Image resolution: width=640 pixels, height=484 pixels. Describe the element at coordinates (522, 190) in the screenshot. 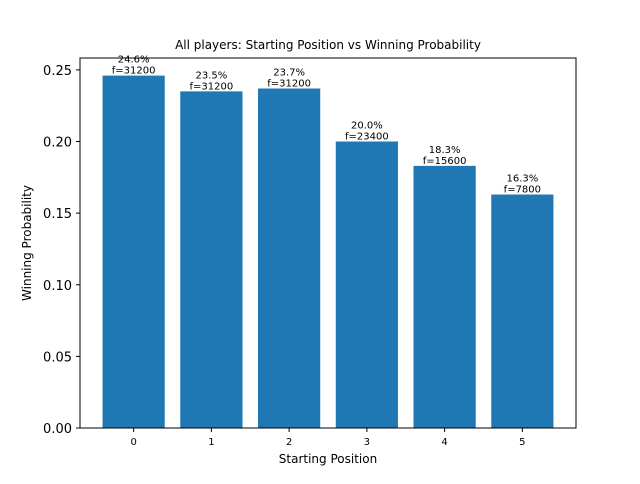

I see `bar-frequency-label: f=7800` at that location.